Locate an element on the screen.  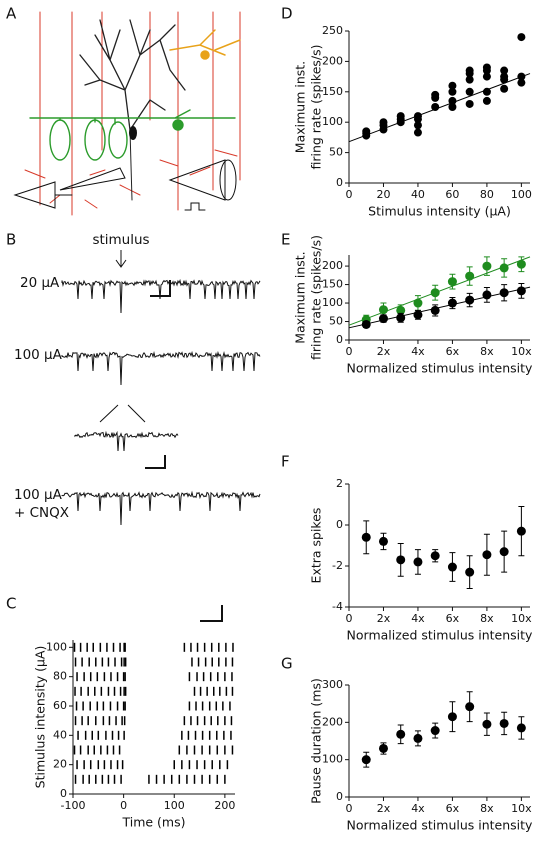
x-axis-label: Time (ms) is located at coordinates (153, 822).